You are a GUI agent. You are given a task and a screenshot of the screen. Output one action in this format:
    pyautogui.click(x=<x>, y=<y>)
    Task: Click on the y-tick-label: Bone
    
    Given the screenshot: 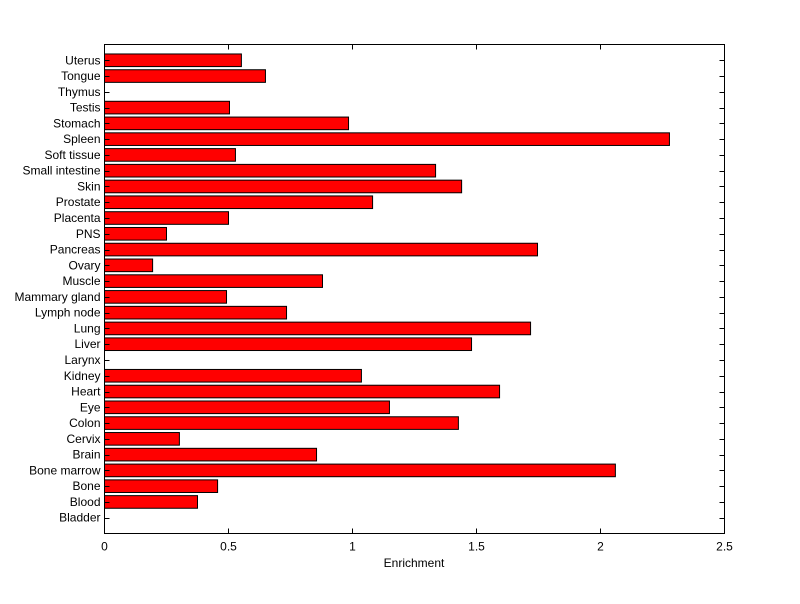 What is the action you would take?
    pyautogui.click(x=86, y=486)
    